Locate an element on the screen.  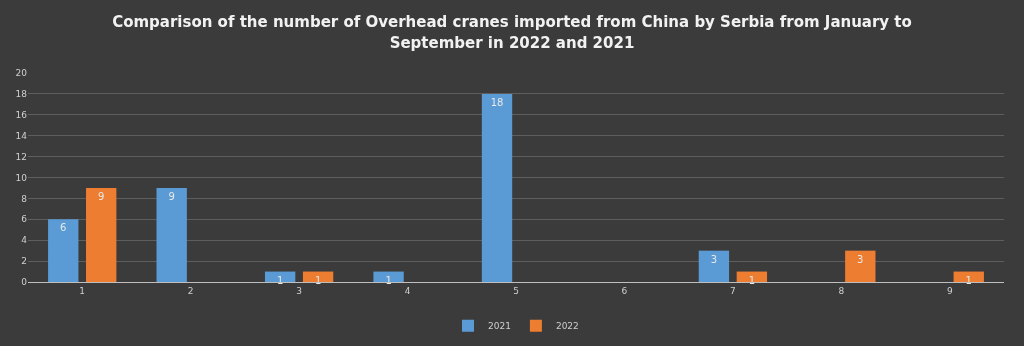
legend-label: 2022 is located at coordinates (567, 326).